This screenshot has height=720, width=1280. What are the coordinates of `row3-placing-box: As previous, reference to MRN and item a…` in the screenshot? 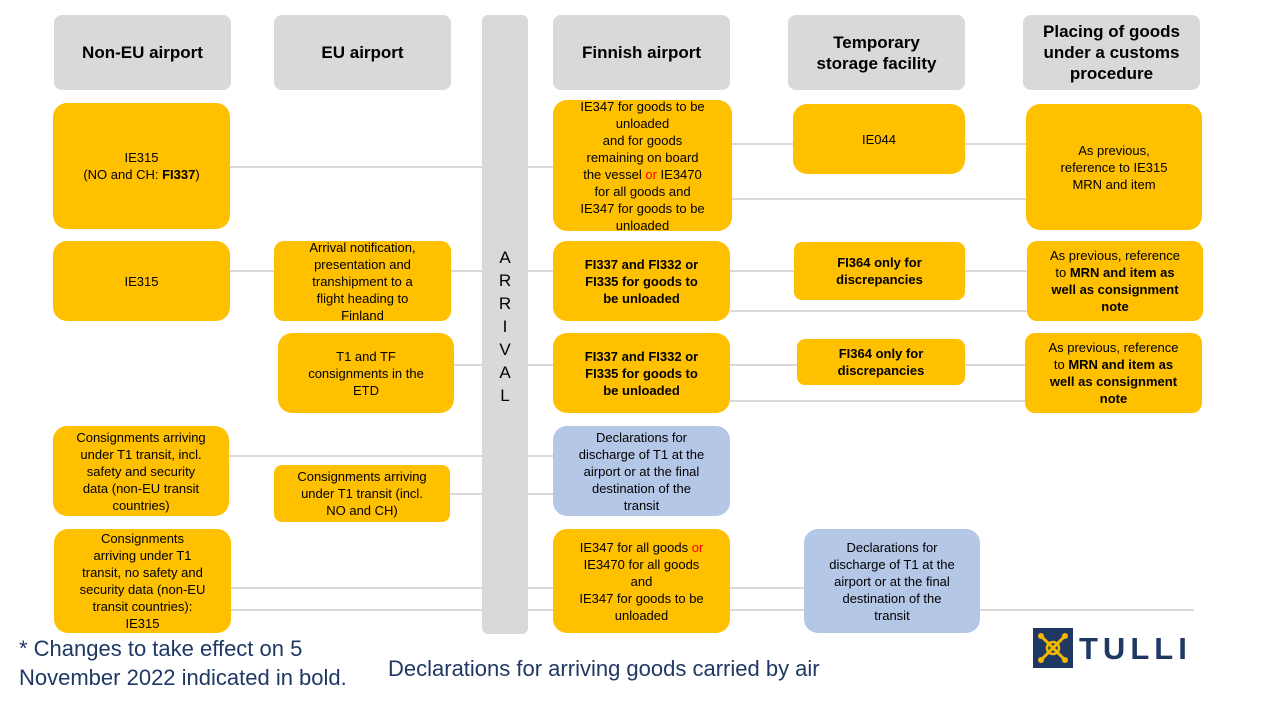 It's located at (1113, 373).